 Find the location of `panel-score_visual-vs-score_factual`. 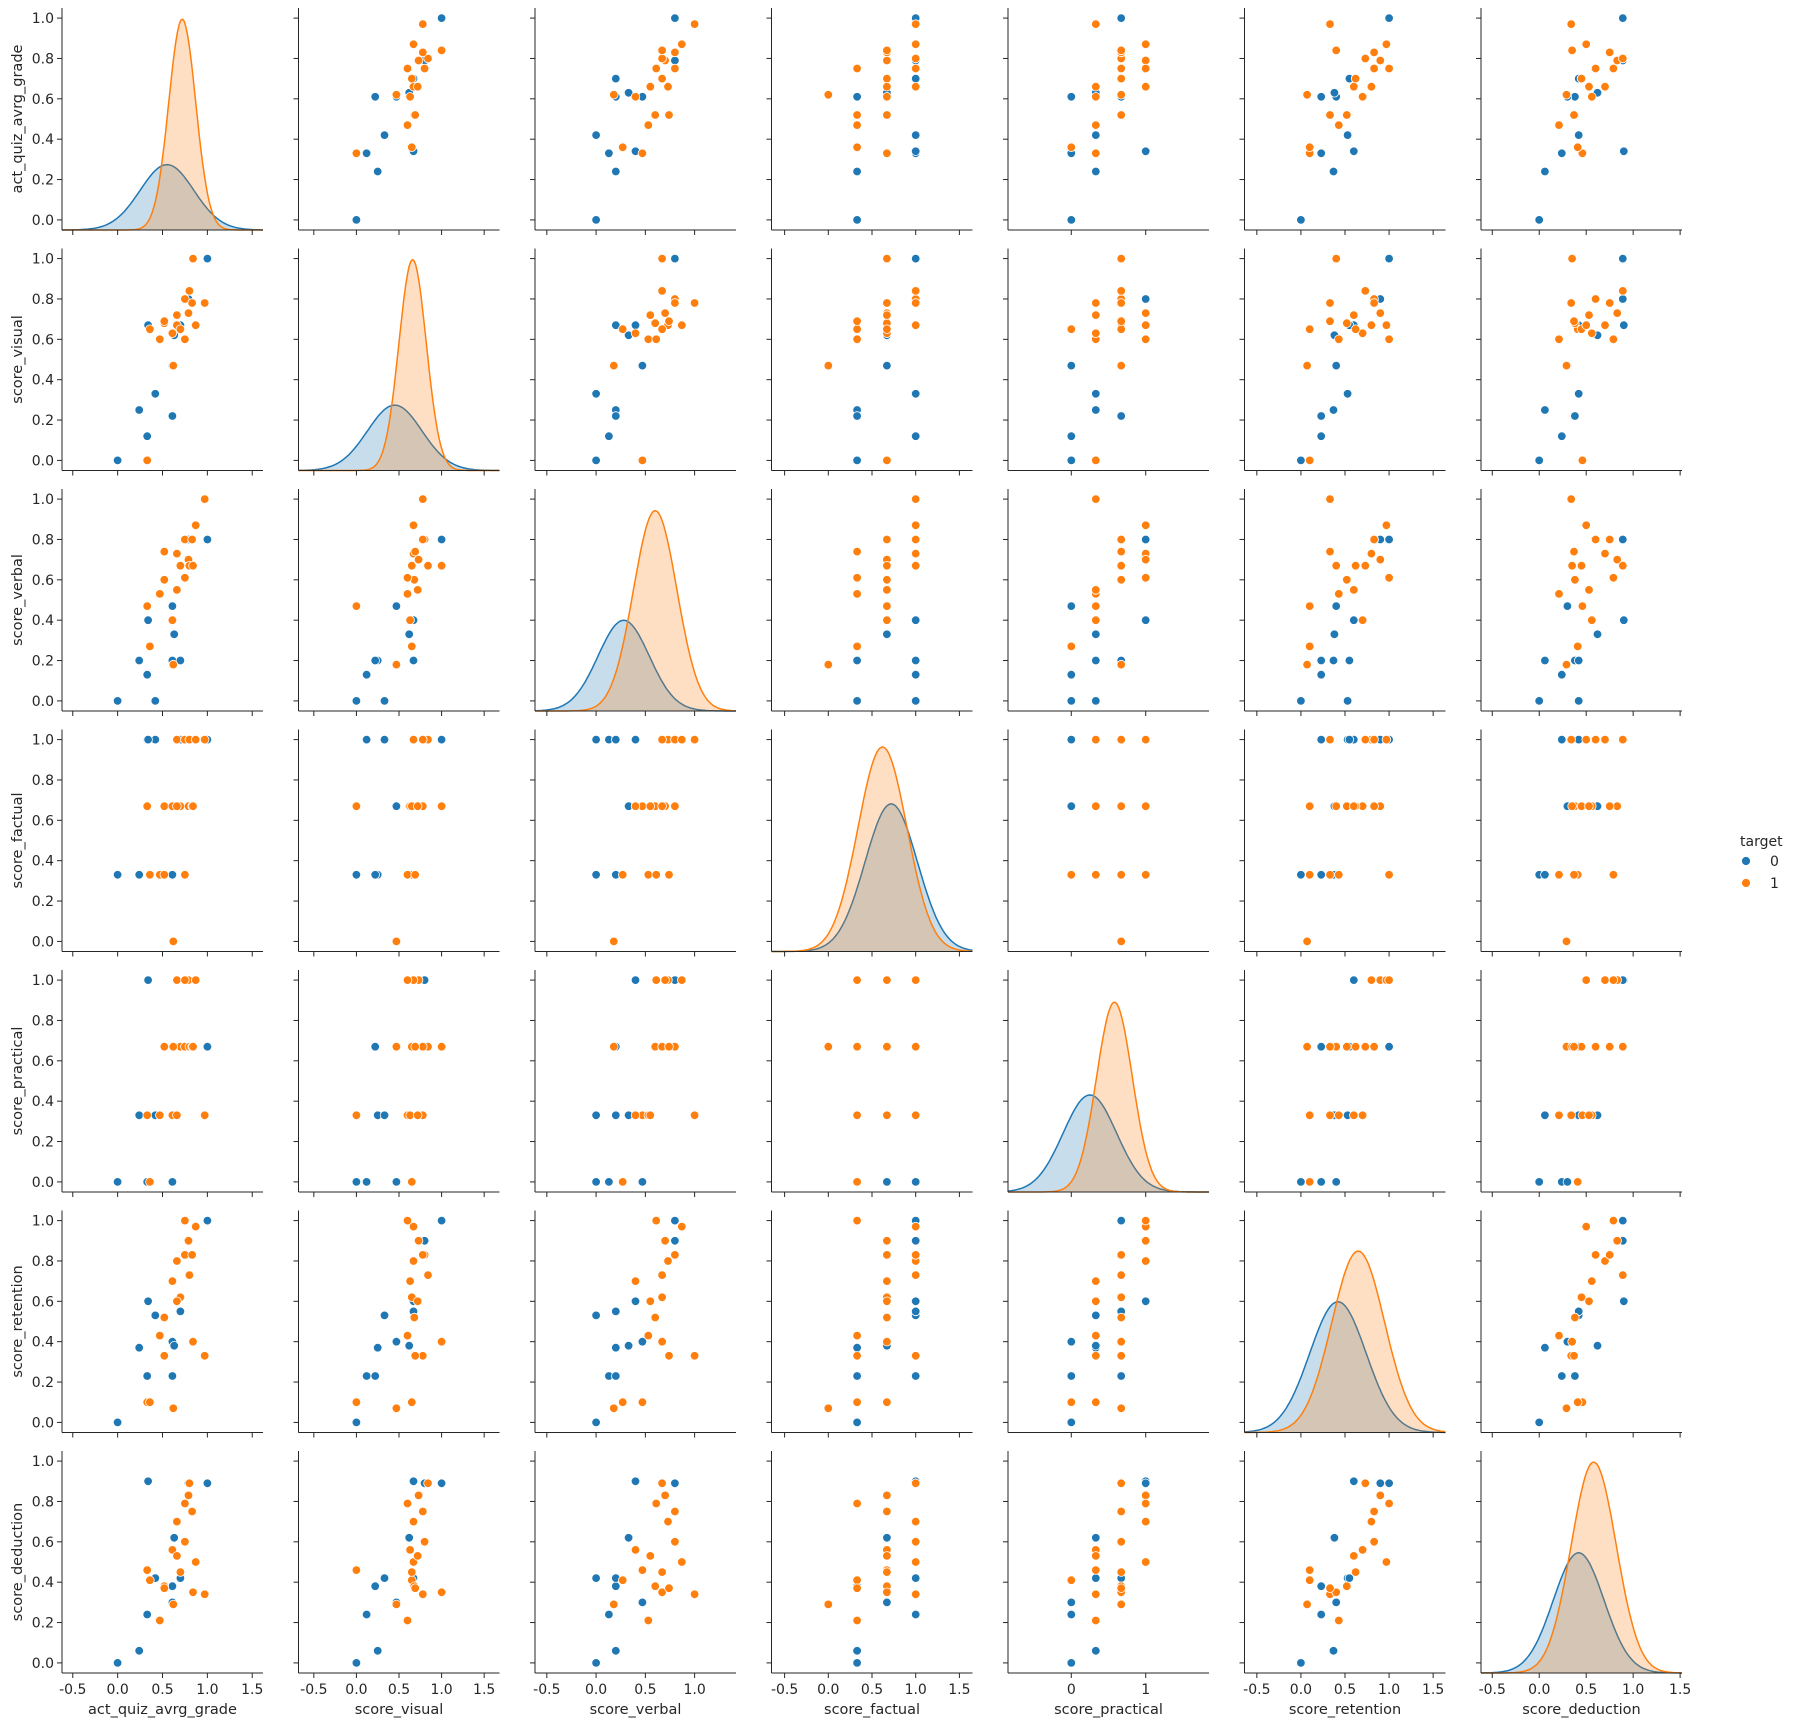

panel-score_visual-vs-score_factual is located at coordinates (872, 359).